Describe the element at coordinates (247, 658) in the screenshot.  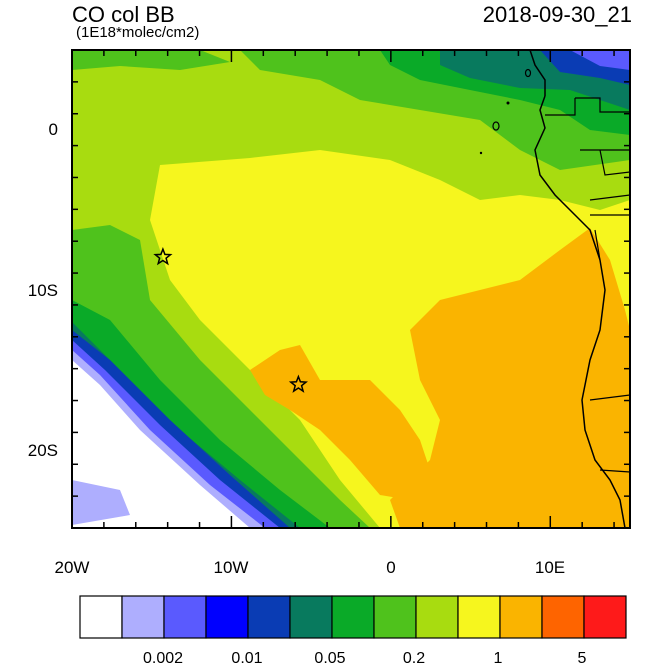
I see `colorbar-label: 0.01` at that location.